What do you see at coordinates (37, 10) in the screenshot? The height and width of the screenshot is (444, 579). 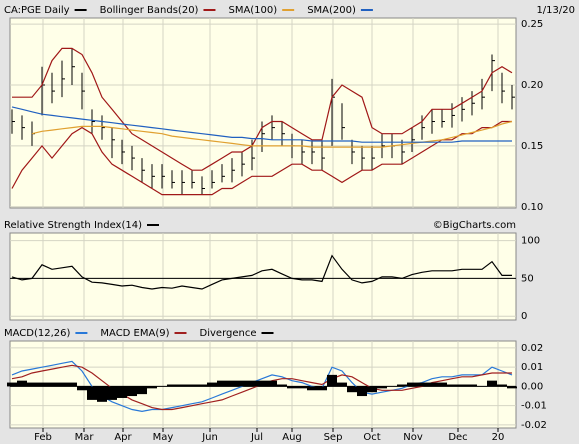 I see `legend-label: CA:PGE Daily` at bounding box center [37, 10].